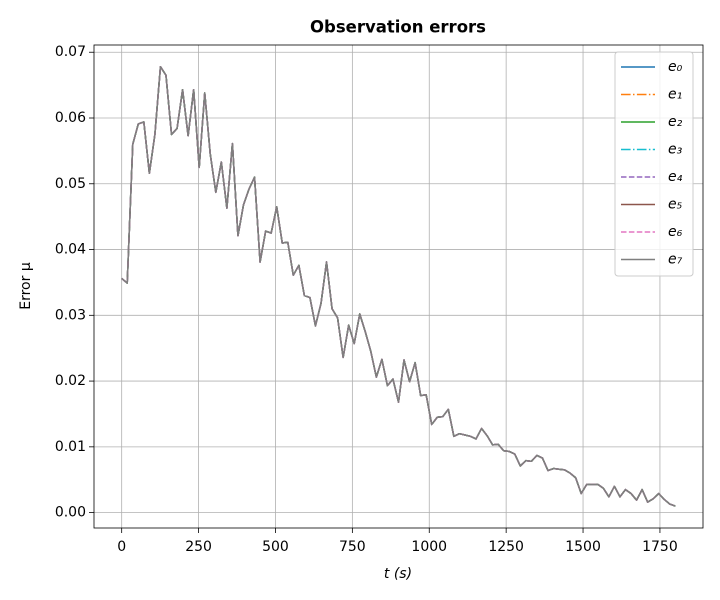  What do you see at coordinates (70, 118) in the screenshot?
I see `y-tick-label: 0.06` at bounding box center [70, 118].